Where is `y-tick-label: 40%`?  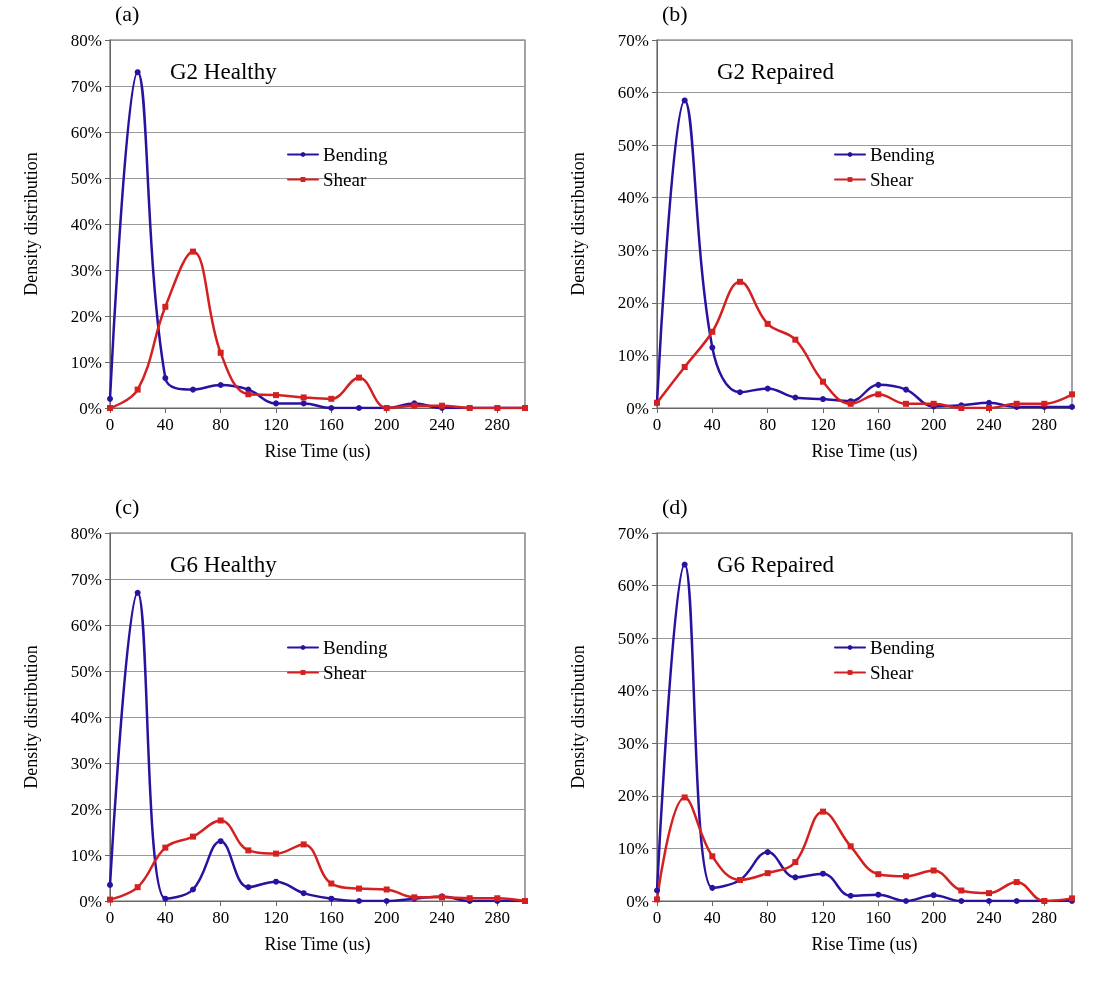
y-tick-label: 40% is located at coordinates (633, 198).